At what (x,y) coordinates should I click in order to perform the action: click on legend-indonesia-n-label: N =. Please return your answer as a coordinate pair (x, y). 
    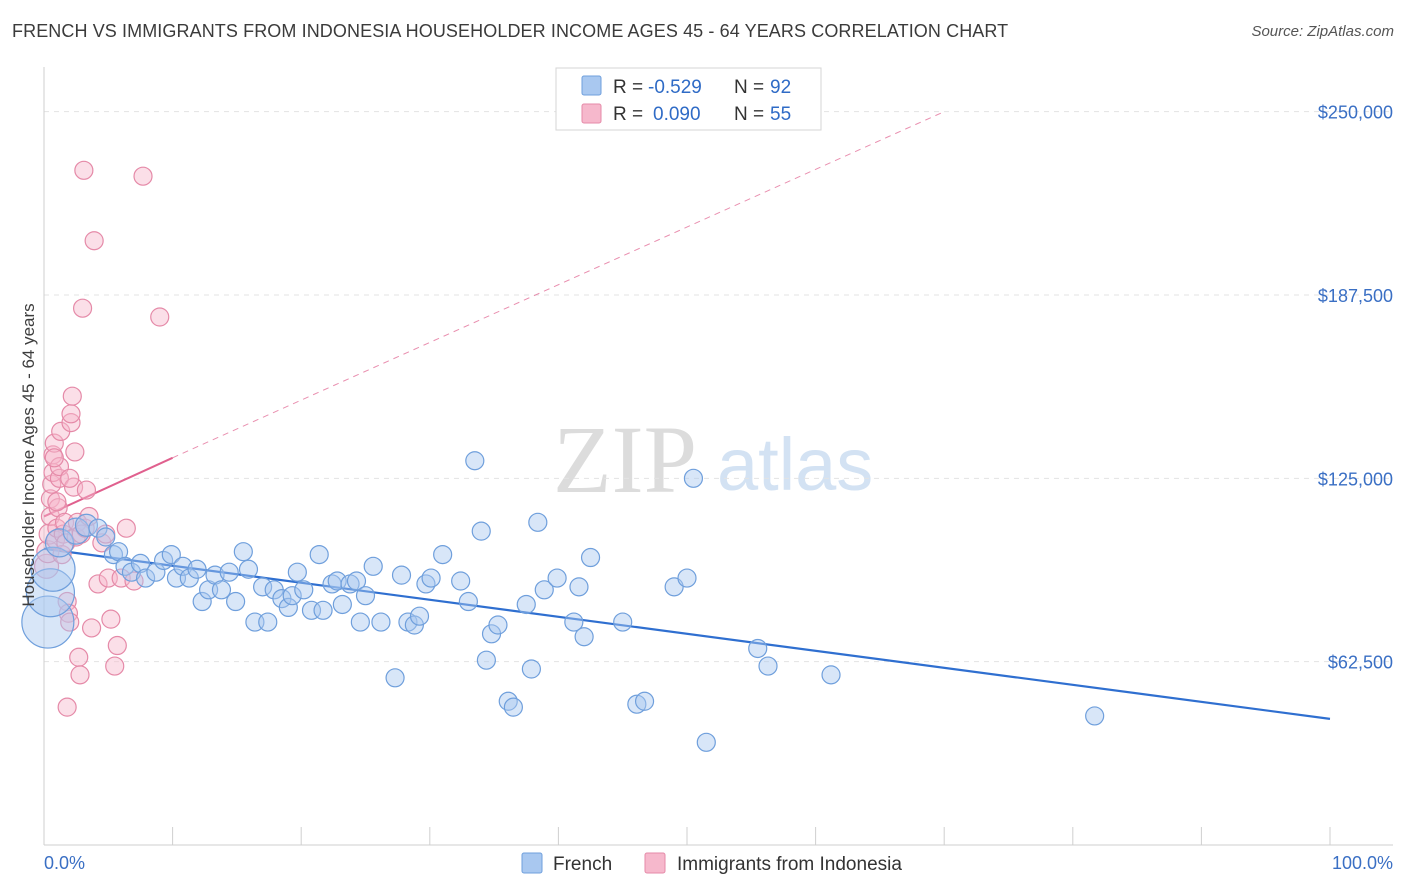
    Looking at the image, I should click on (749, 114).